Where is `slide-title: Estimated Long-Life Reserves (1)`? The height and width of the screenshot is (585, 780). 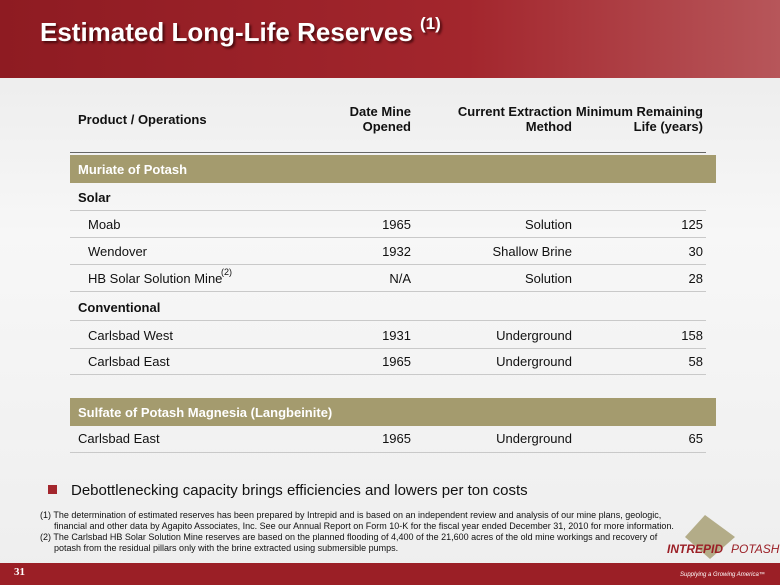
slide-title: Estimated Long-Life Reserves (1) is located at coordinates (240, 31).